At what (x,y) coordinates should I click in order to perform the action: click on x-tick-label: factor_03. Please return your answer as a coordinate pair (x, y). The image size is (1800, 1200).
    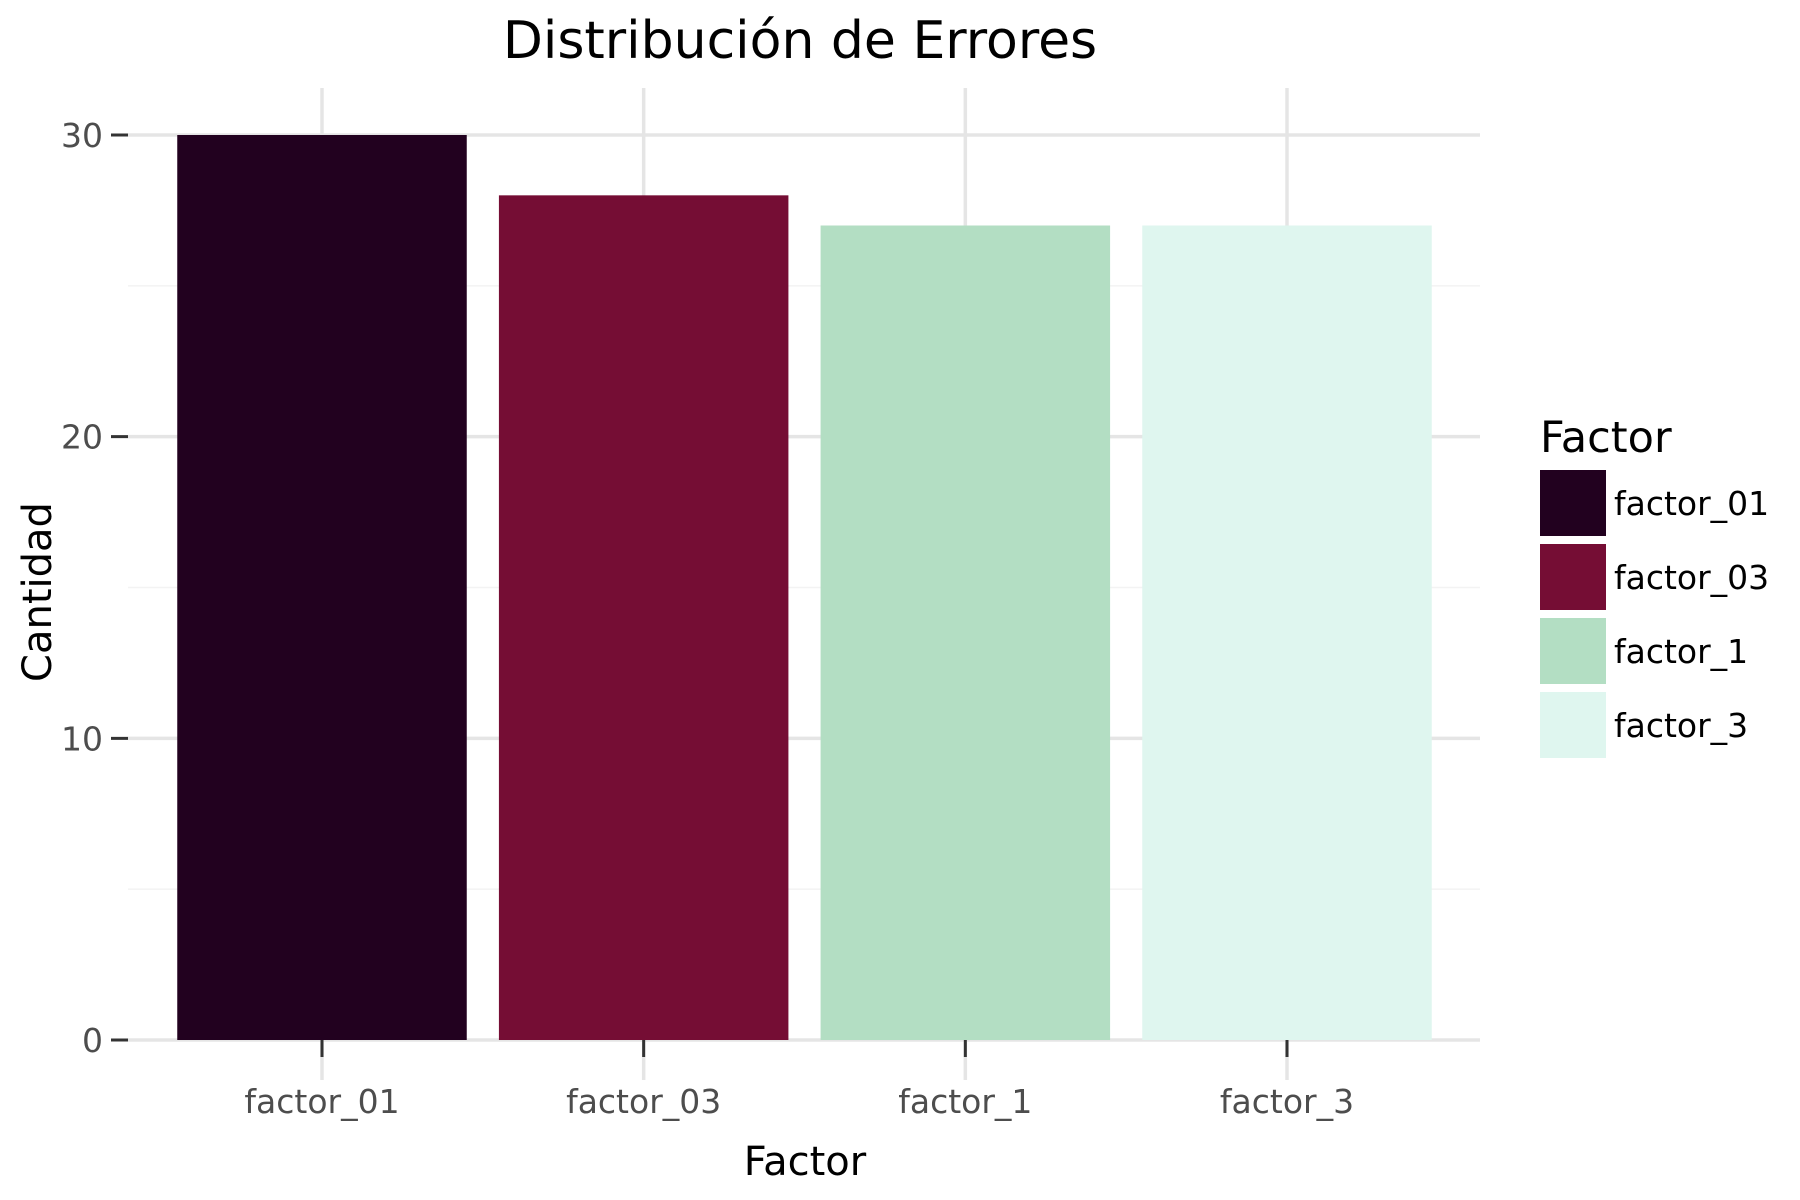
    Looking at the image, I should click on (643, 1101).